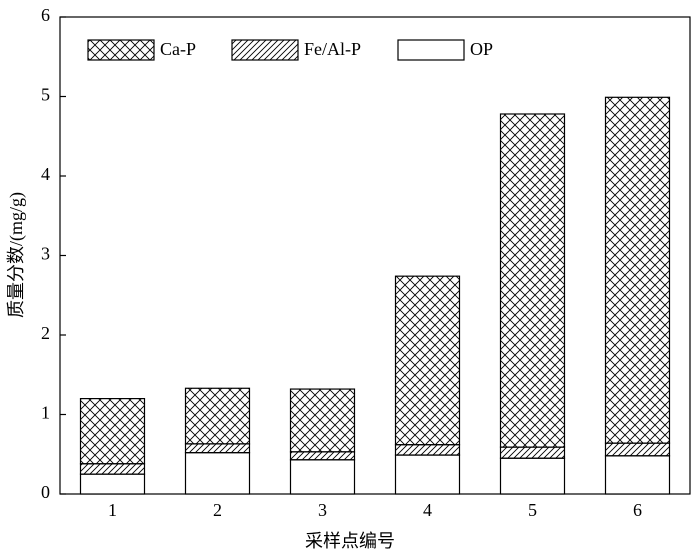 The height and width of the screenshot is (559, 700). I want to click on legend-label: Ca-P, so click(178, 49).